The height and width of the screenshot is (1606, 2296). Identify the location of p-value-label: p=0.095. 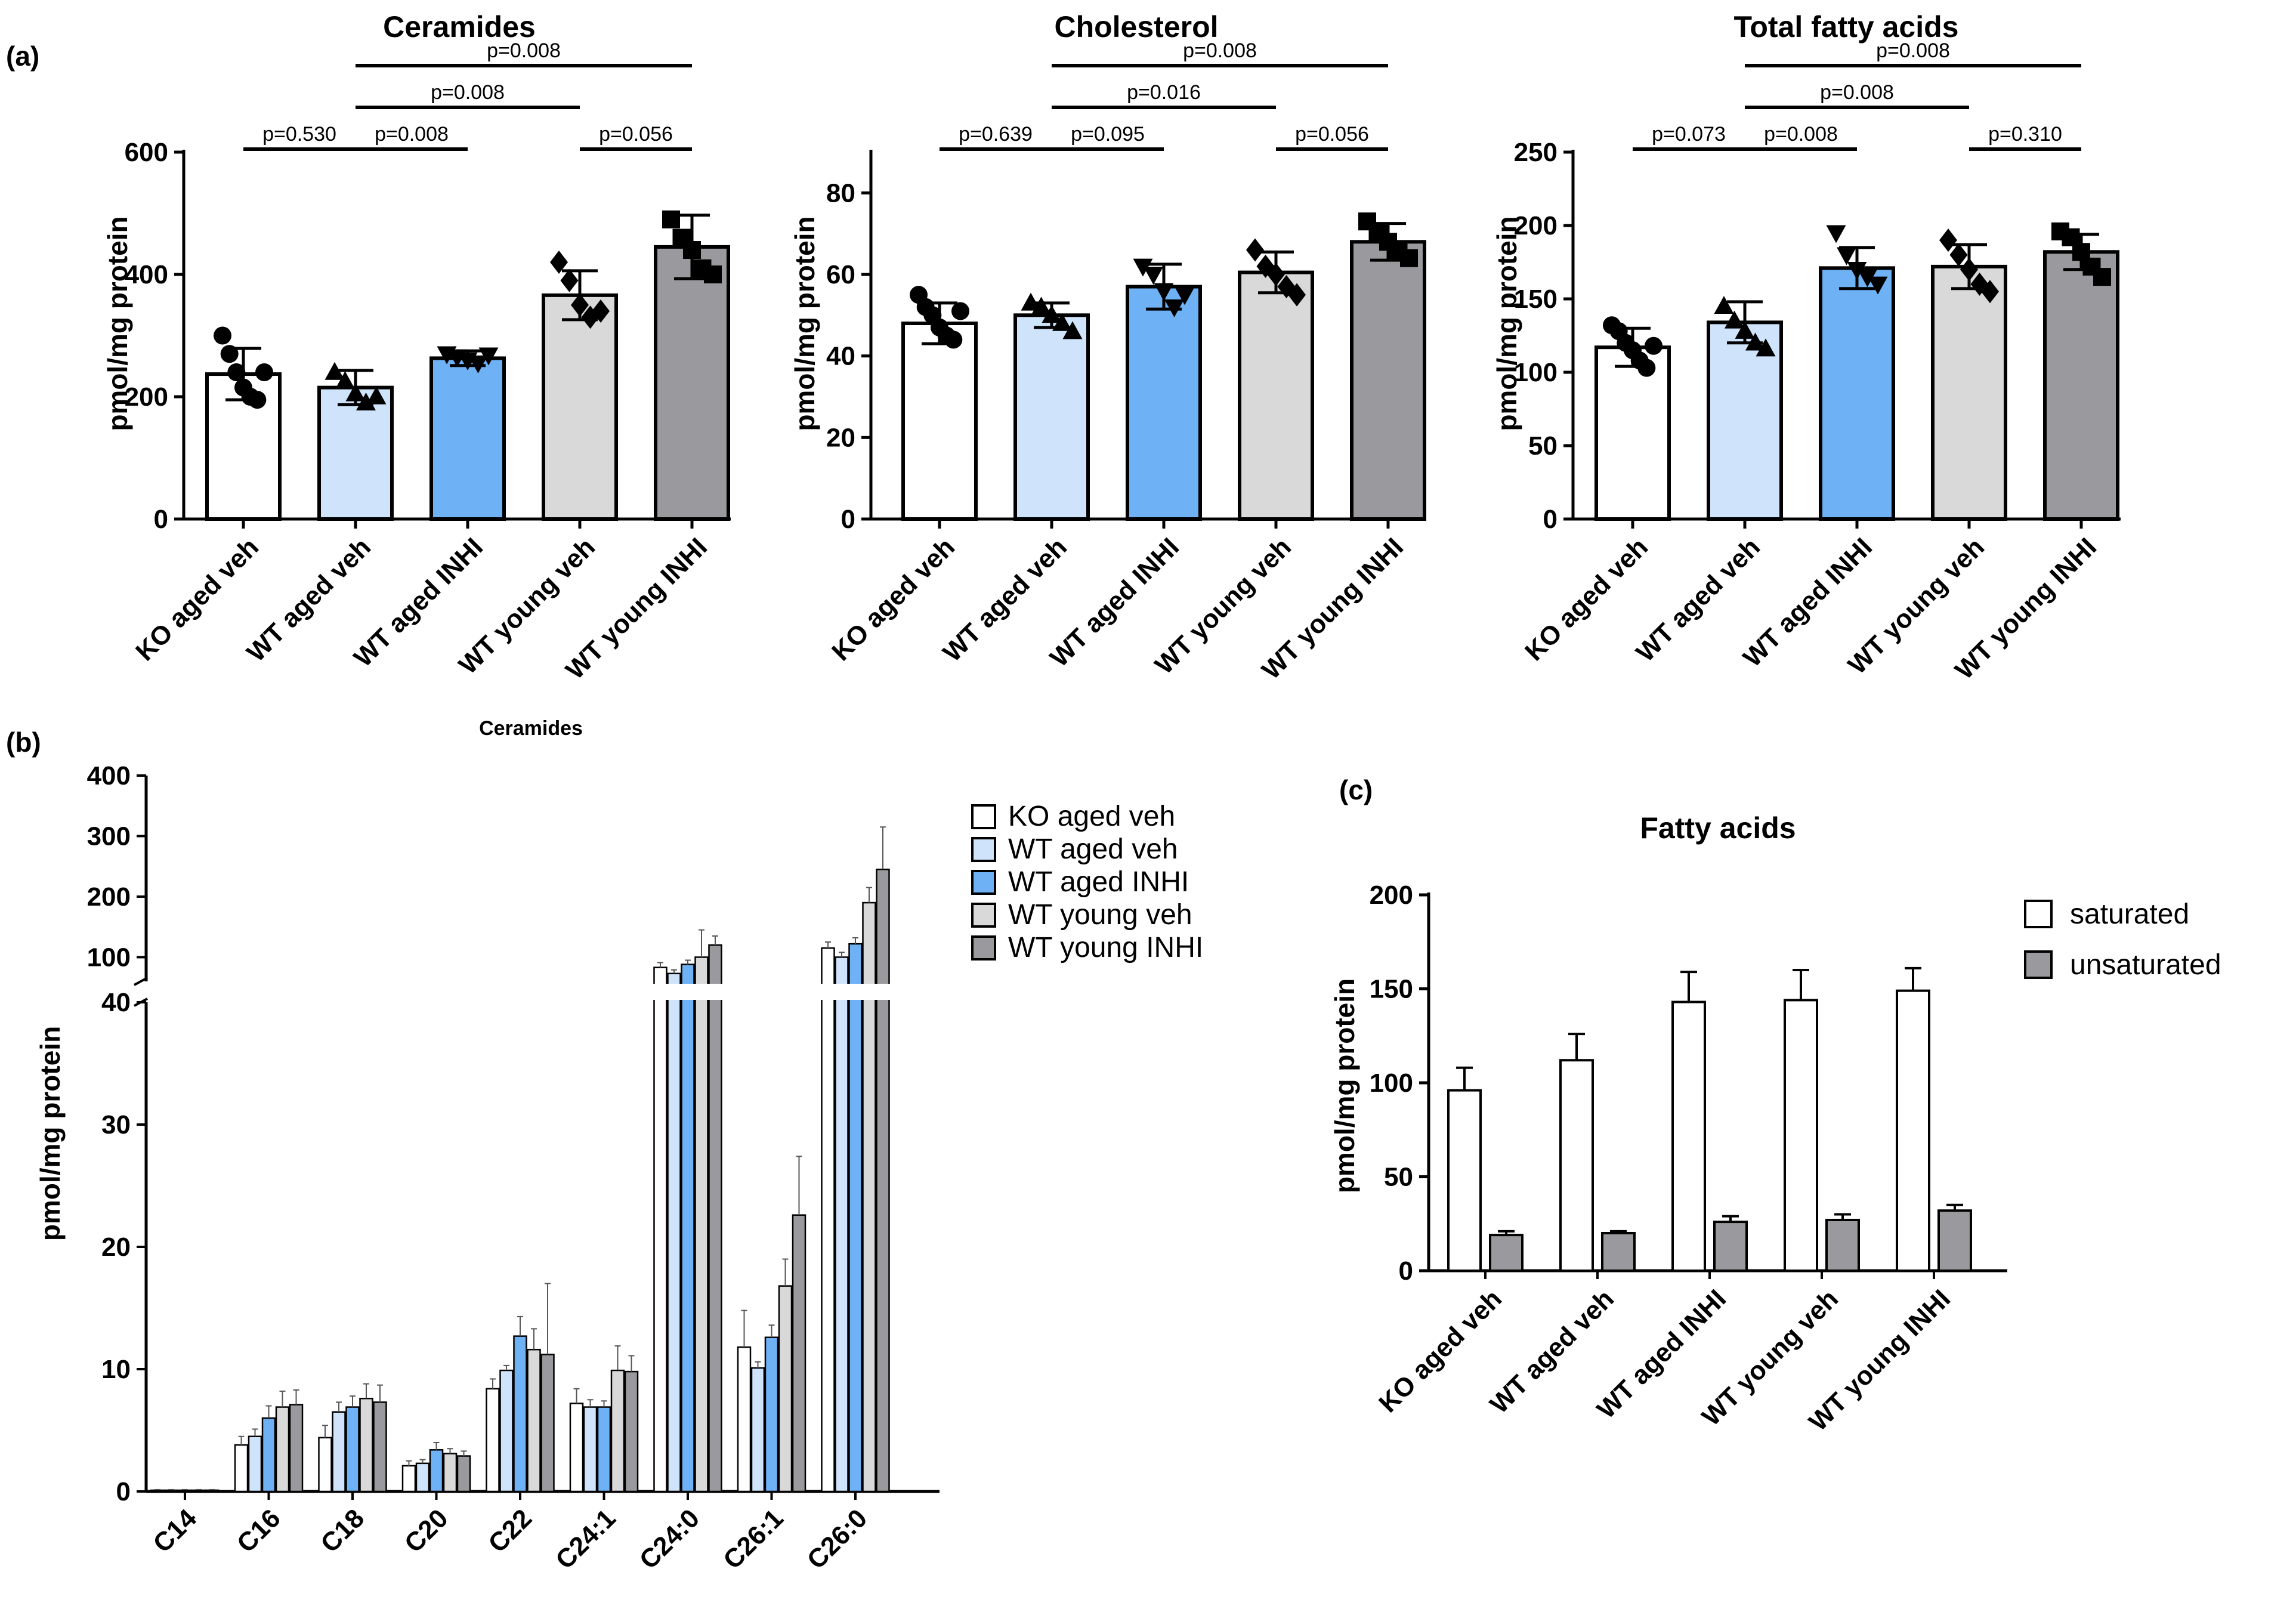
(1108, 134).